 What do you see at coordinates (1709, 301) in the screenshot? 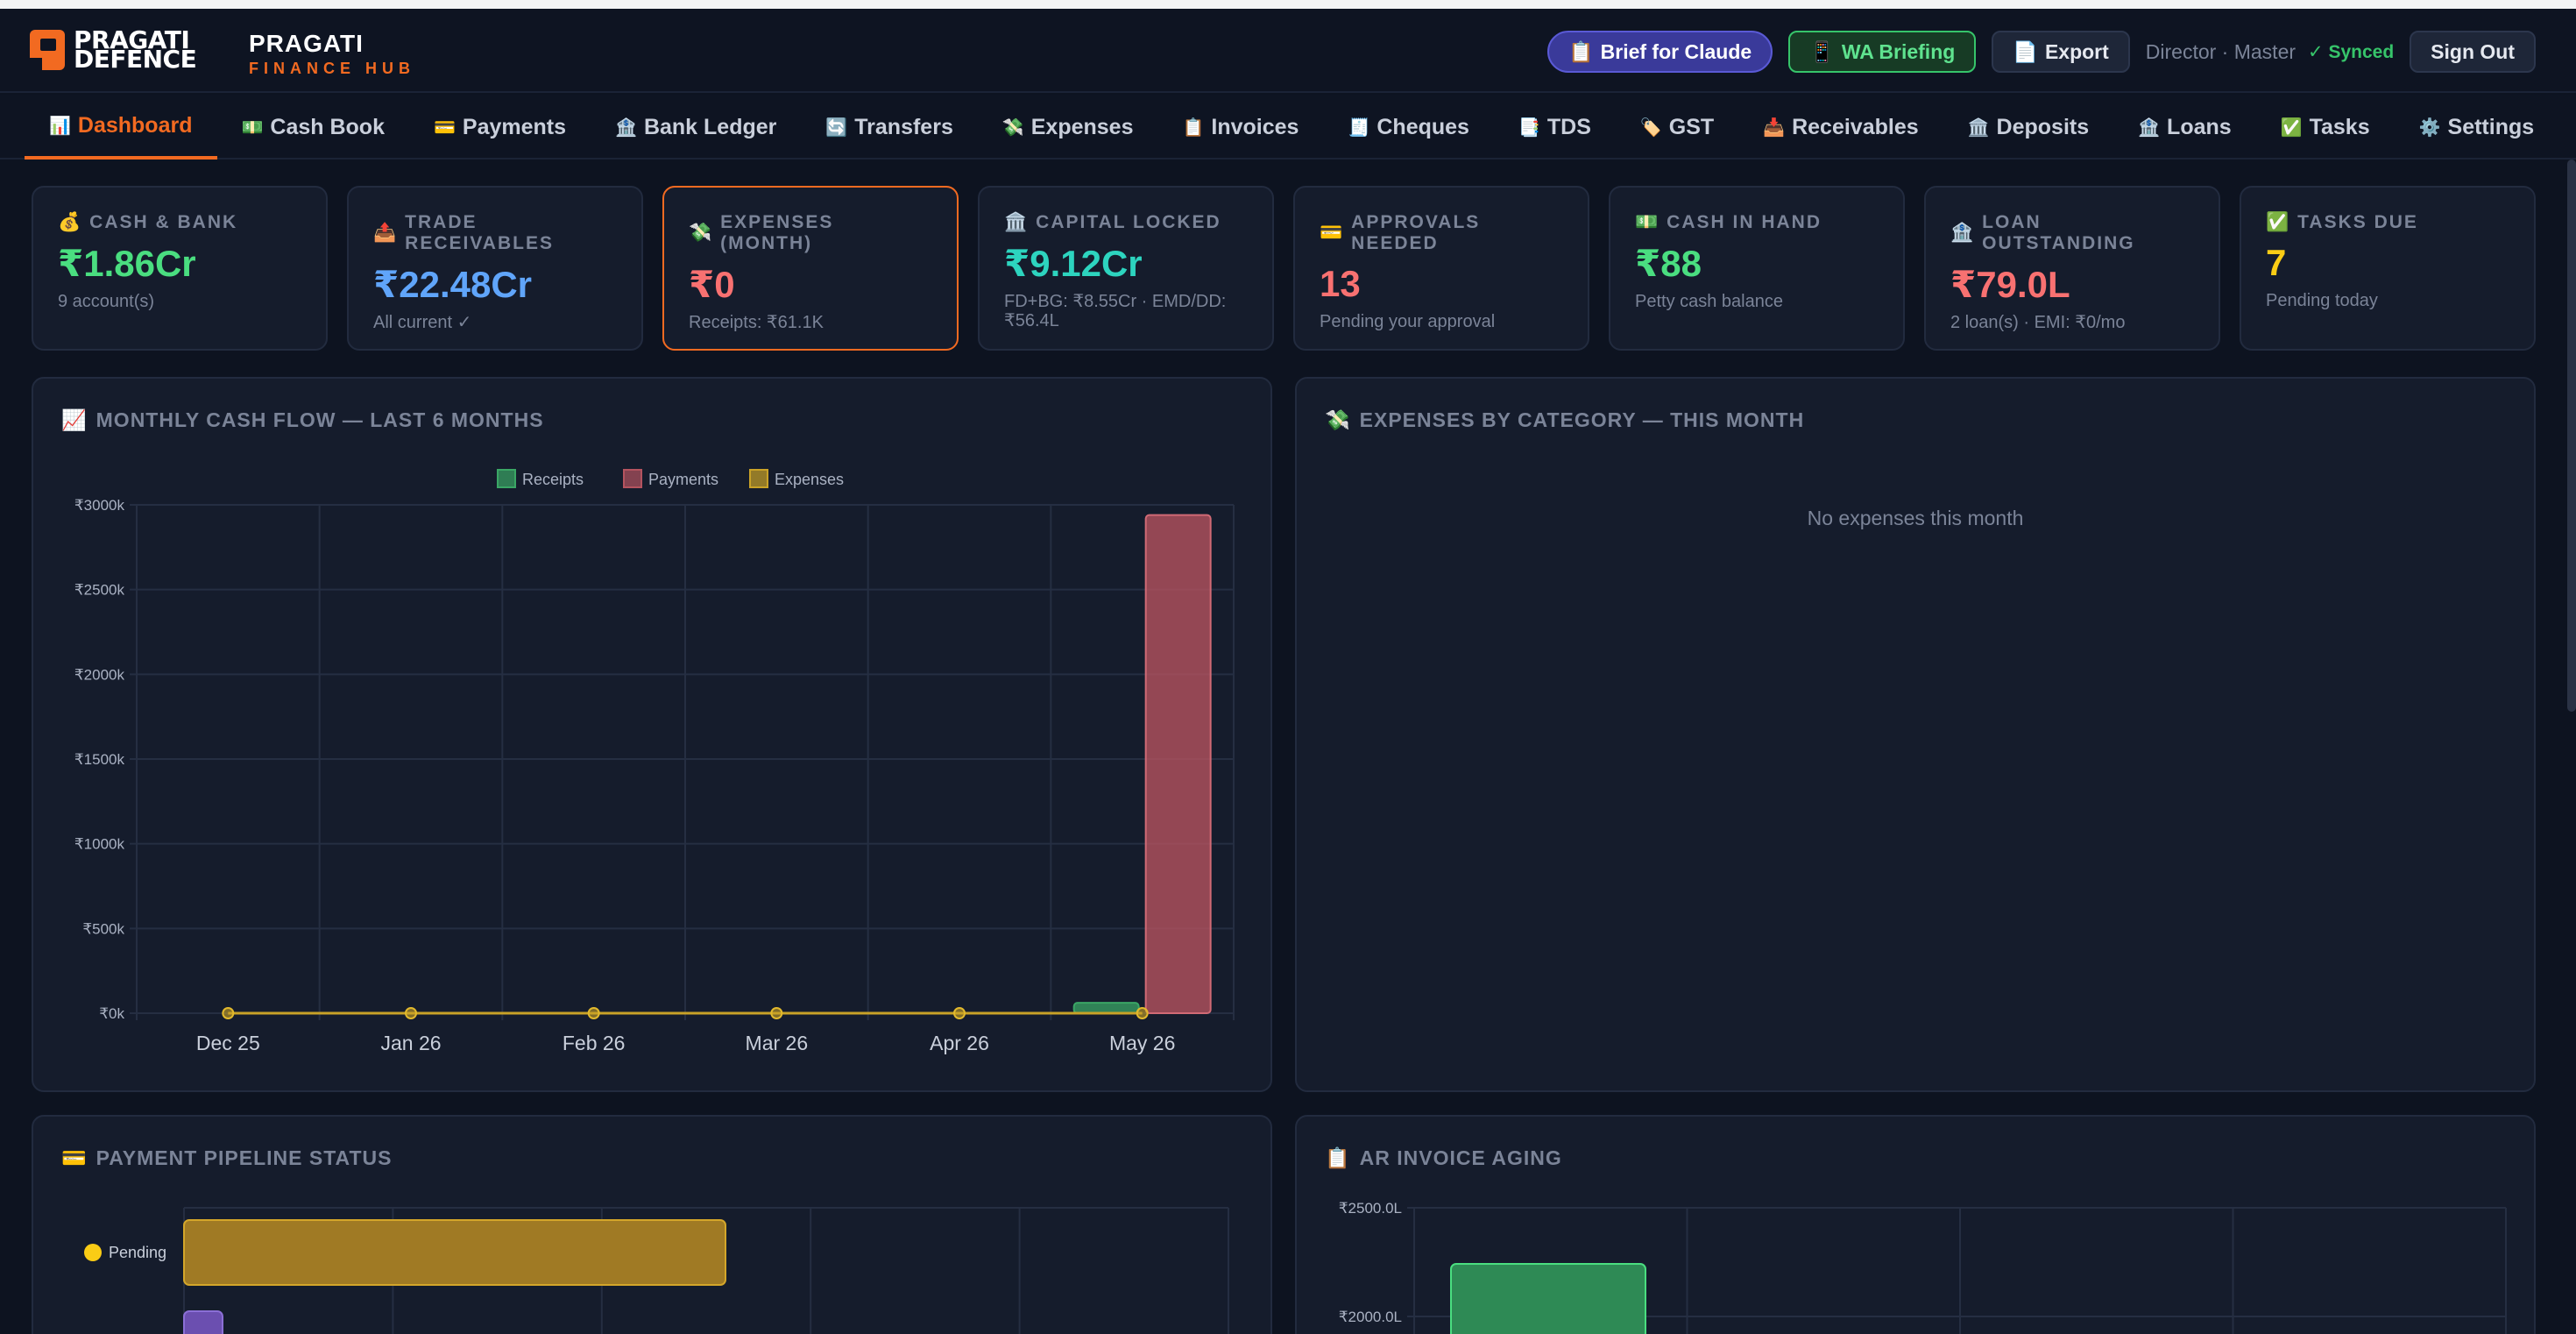
I see `card-subtext: Petty cash balance` at bounding box center [1709, 301].